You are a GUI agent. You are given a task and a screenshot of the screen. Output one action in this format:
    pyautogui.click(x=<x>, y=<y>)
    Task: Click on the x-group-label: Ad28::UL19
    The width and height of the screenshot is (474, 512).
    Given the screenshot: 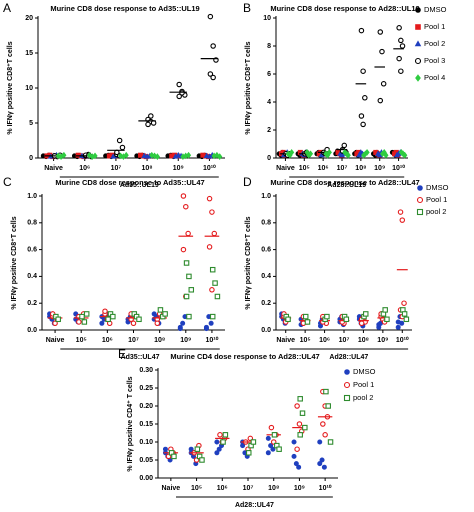 What is the action you would take?
    pyautogui.click(x=346, y=185)
    